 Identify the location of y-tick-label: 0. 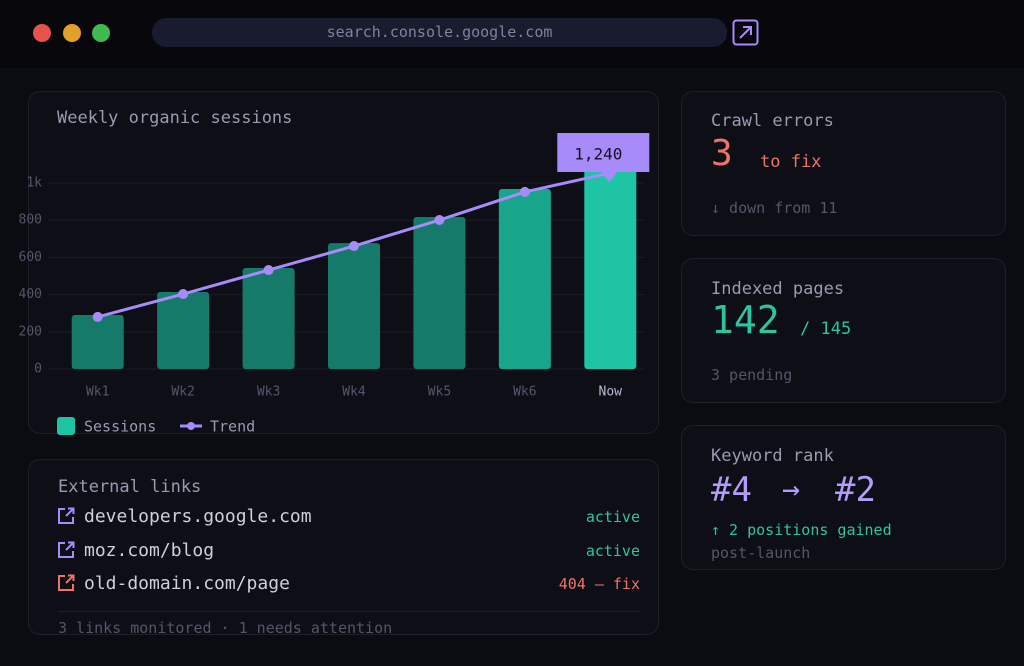
(38, 369).